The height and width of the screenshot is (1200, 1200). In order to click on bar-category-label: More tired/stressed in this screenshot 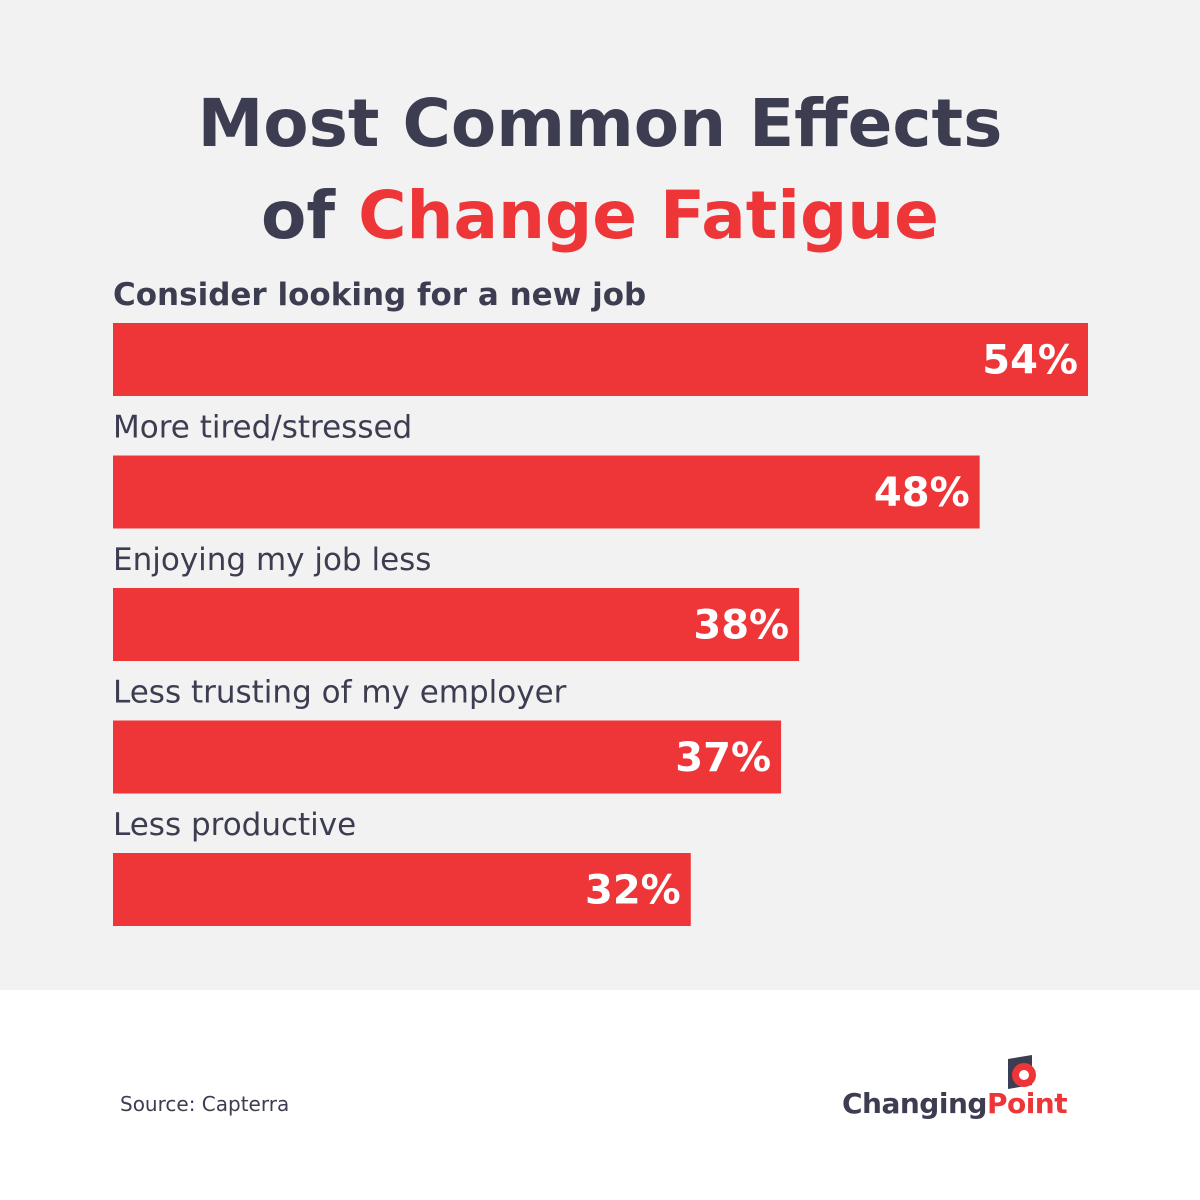, I will do `click(262, 428)`.